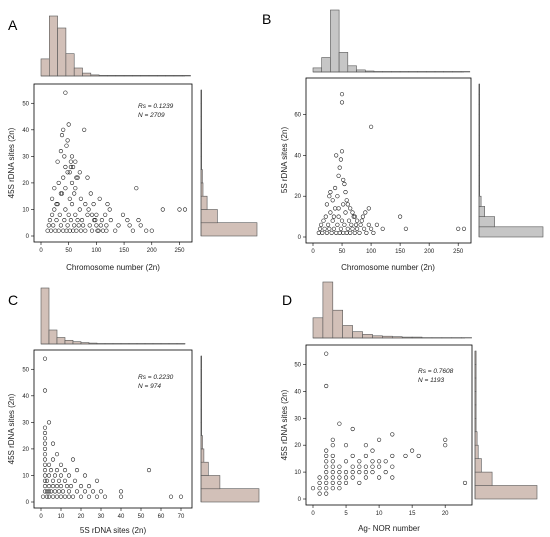  What do you see at coordinates (41, 517) in the screenshot?
I see `x-tick-label-c-0: 0` at bounding box center [41, 517].